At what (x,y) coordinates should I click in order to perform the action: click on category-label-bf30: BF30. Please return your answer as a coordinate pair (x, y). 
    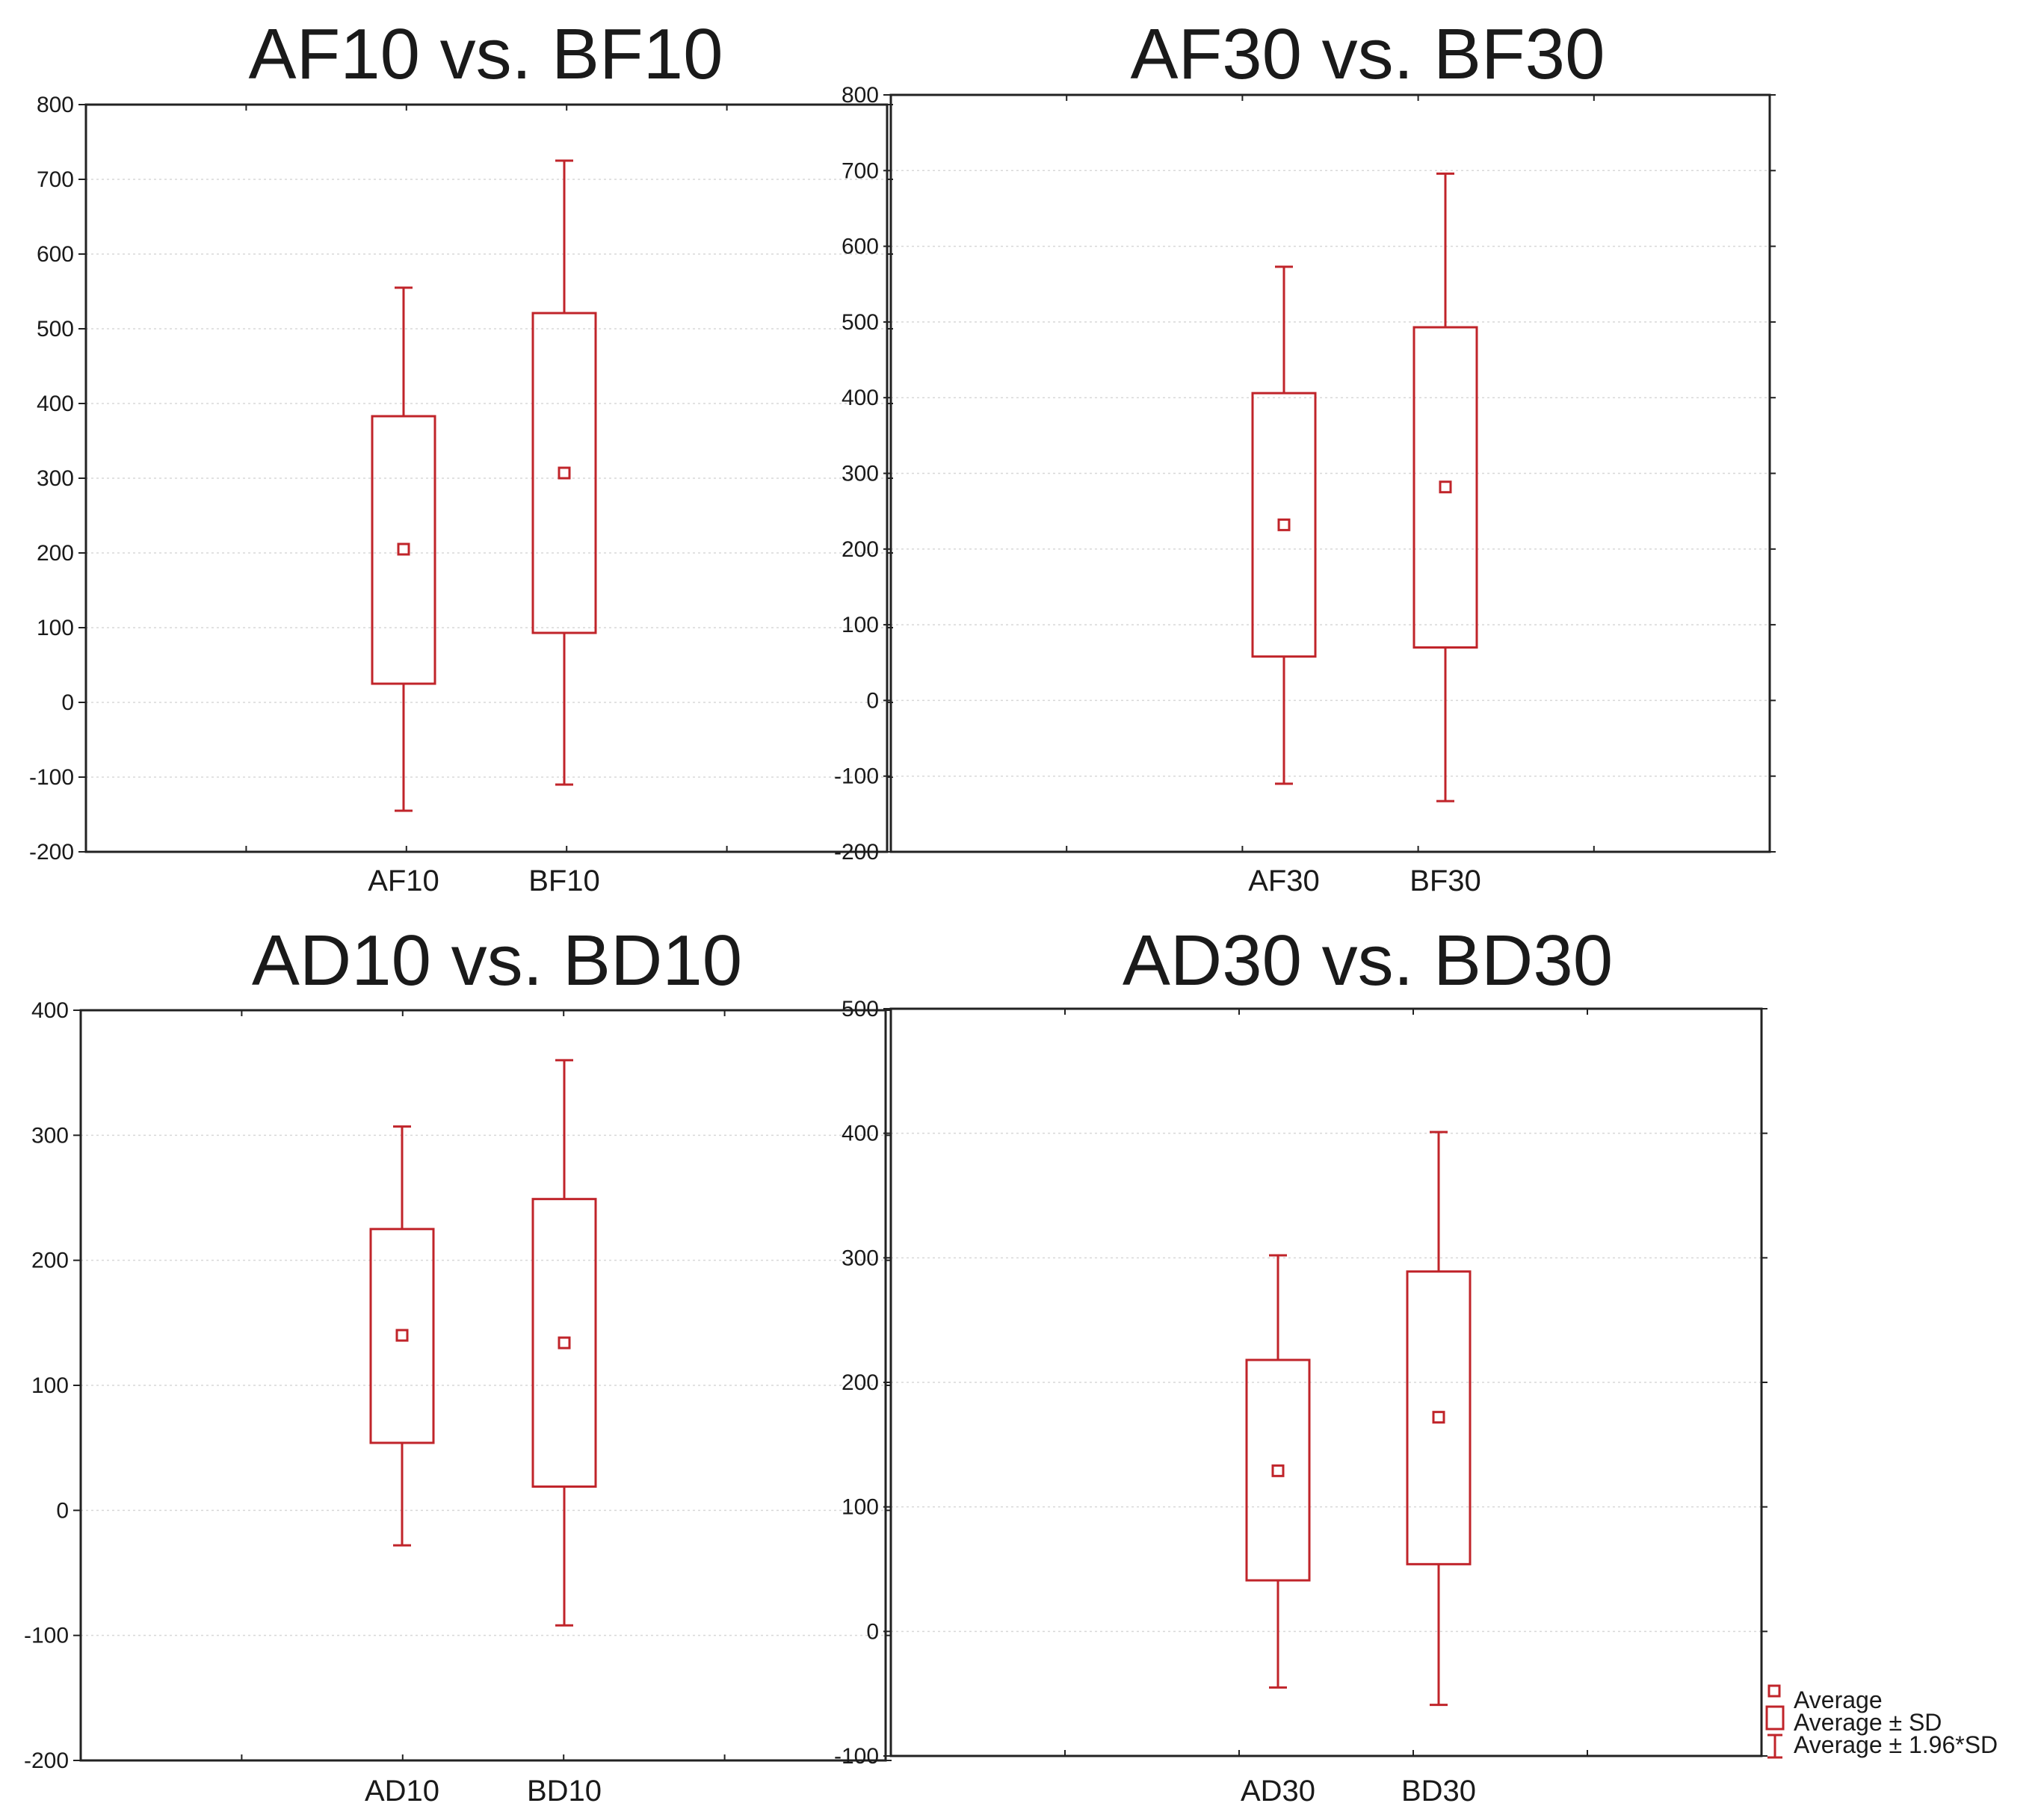
    Looking at the image, I should click on (1445, 881).